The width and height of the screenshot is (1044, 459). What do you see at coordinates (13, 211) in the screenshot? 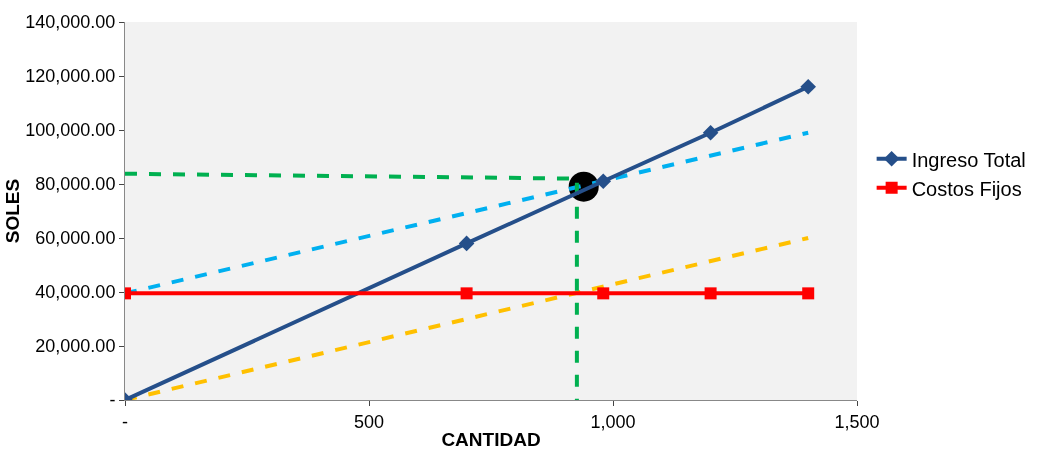
I see `y-axis-title: SOLES` at bounding box center [13, 211].